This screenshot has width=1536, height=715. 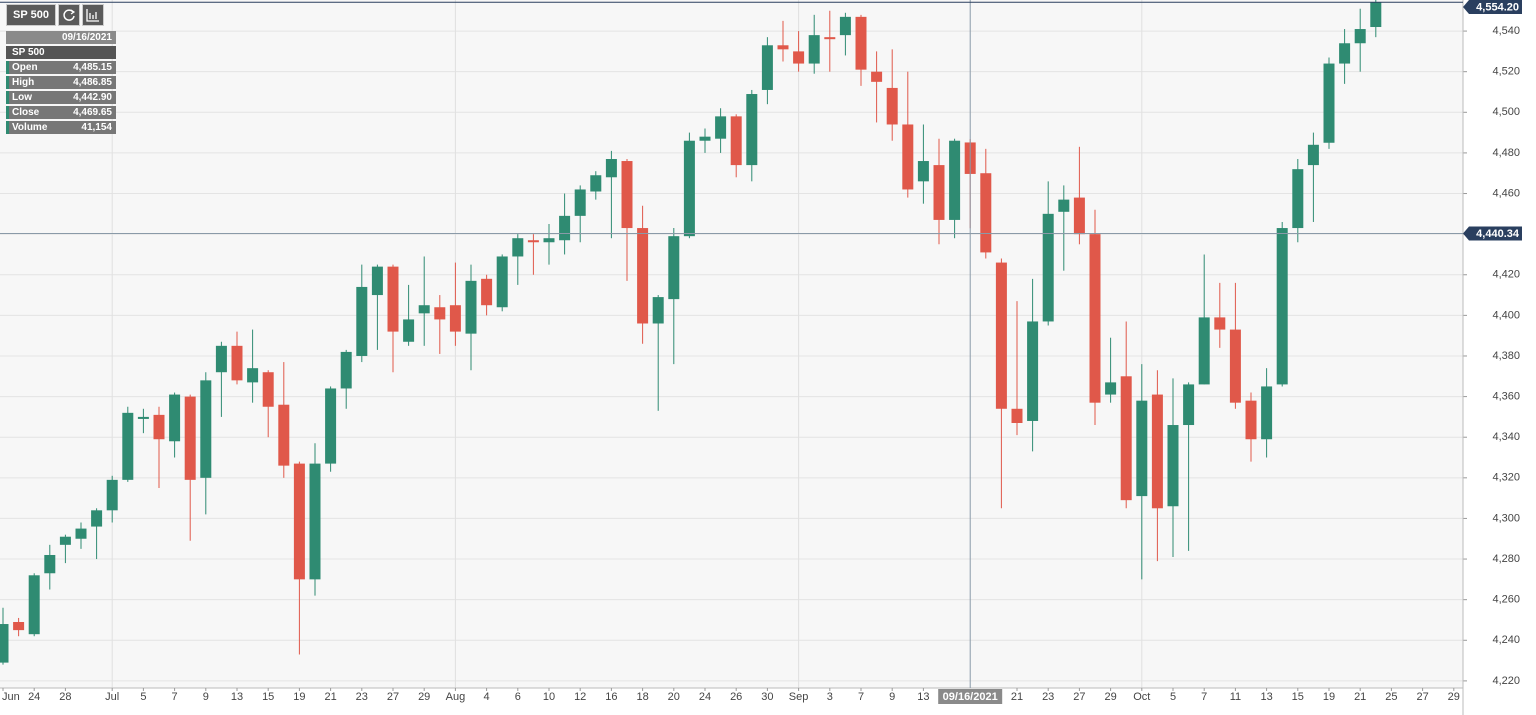 I want to click on symbol-button: SP 500, so click(x=31, y=15).